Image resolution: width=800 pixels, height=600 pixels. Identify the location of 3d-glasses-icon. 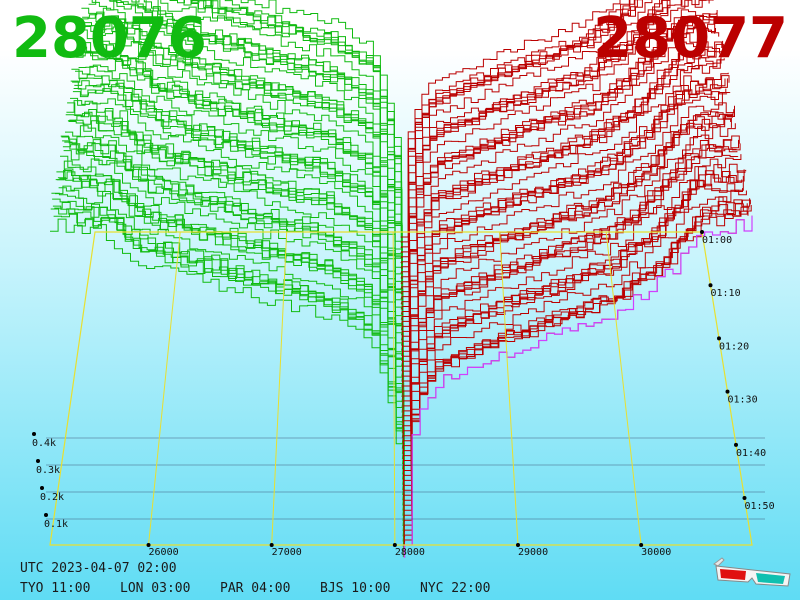
(753, 573).